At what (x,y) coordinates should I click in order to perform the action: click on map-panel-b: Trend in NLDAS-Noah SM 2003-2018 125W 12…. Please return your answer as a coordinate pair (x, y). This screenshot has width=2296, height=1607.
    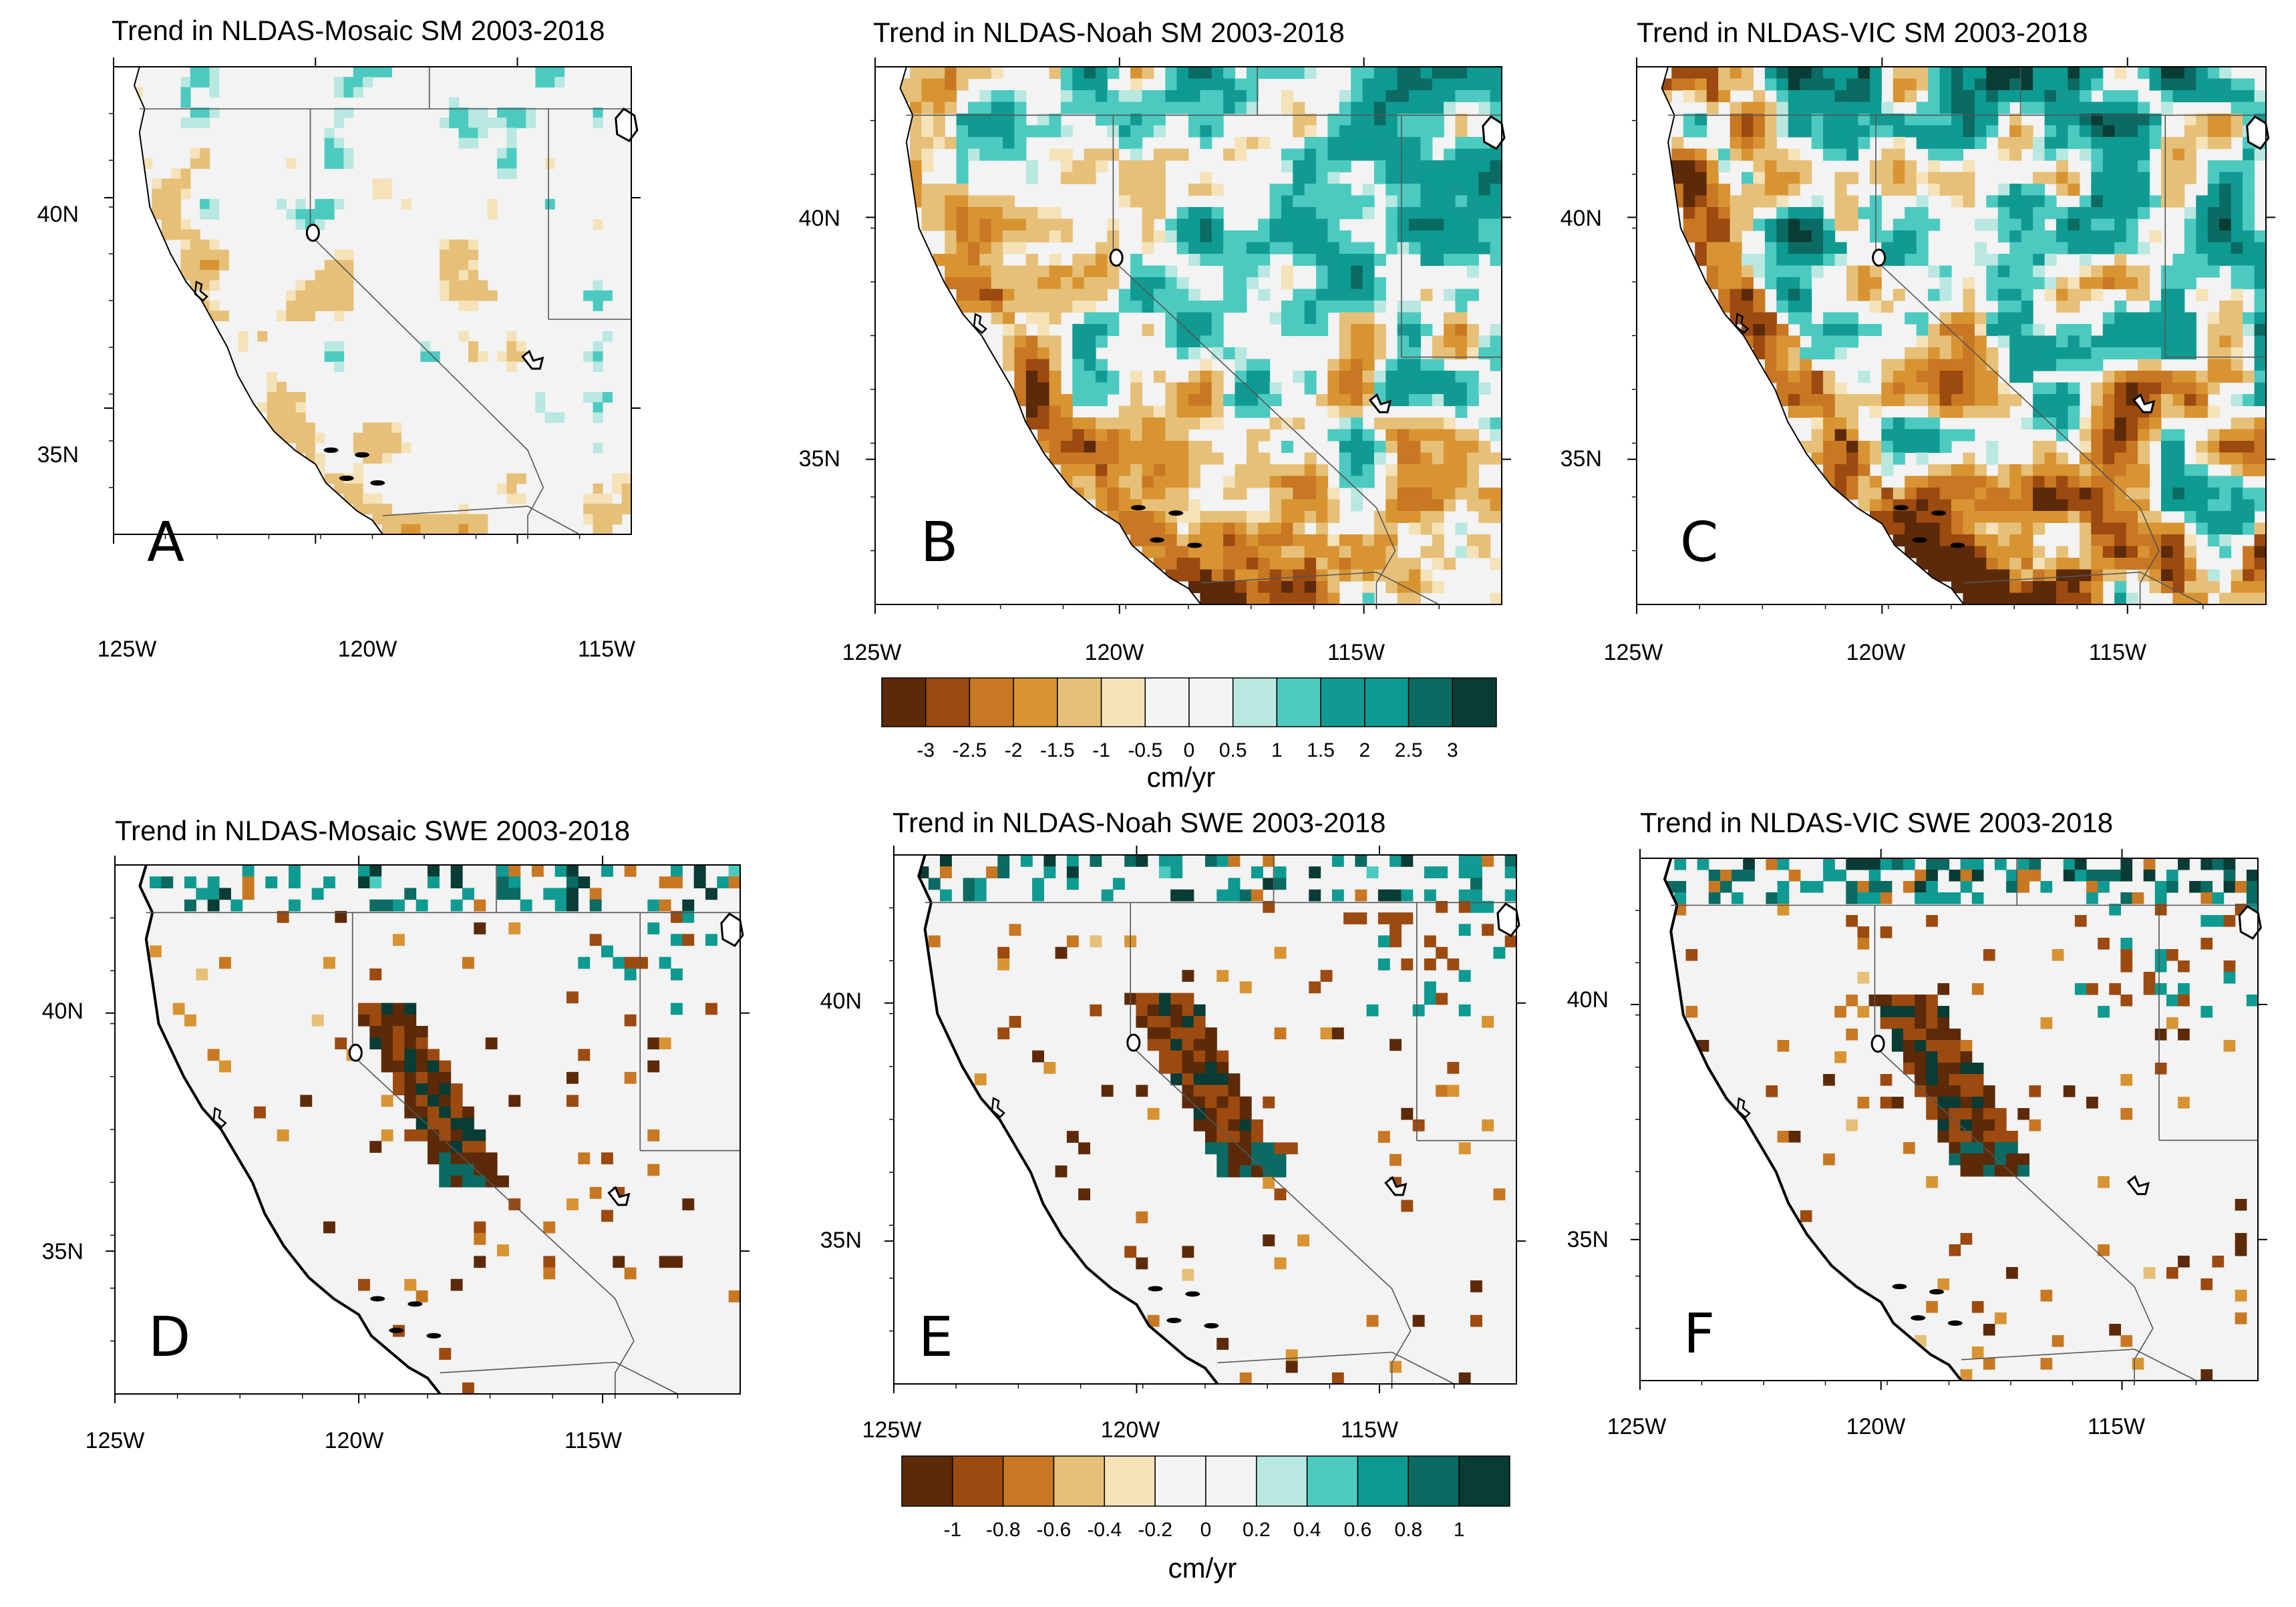
    Looking at the image, I should click on (1155, 341).